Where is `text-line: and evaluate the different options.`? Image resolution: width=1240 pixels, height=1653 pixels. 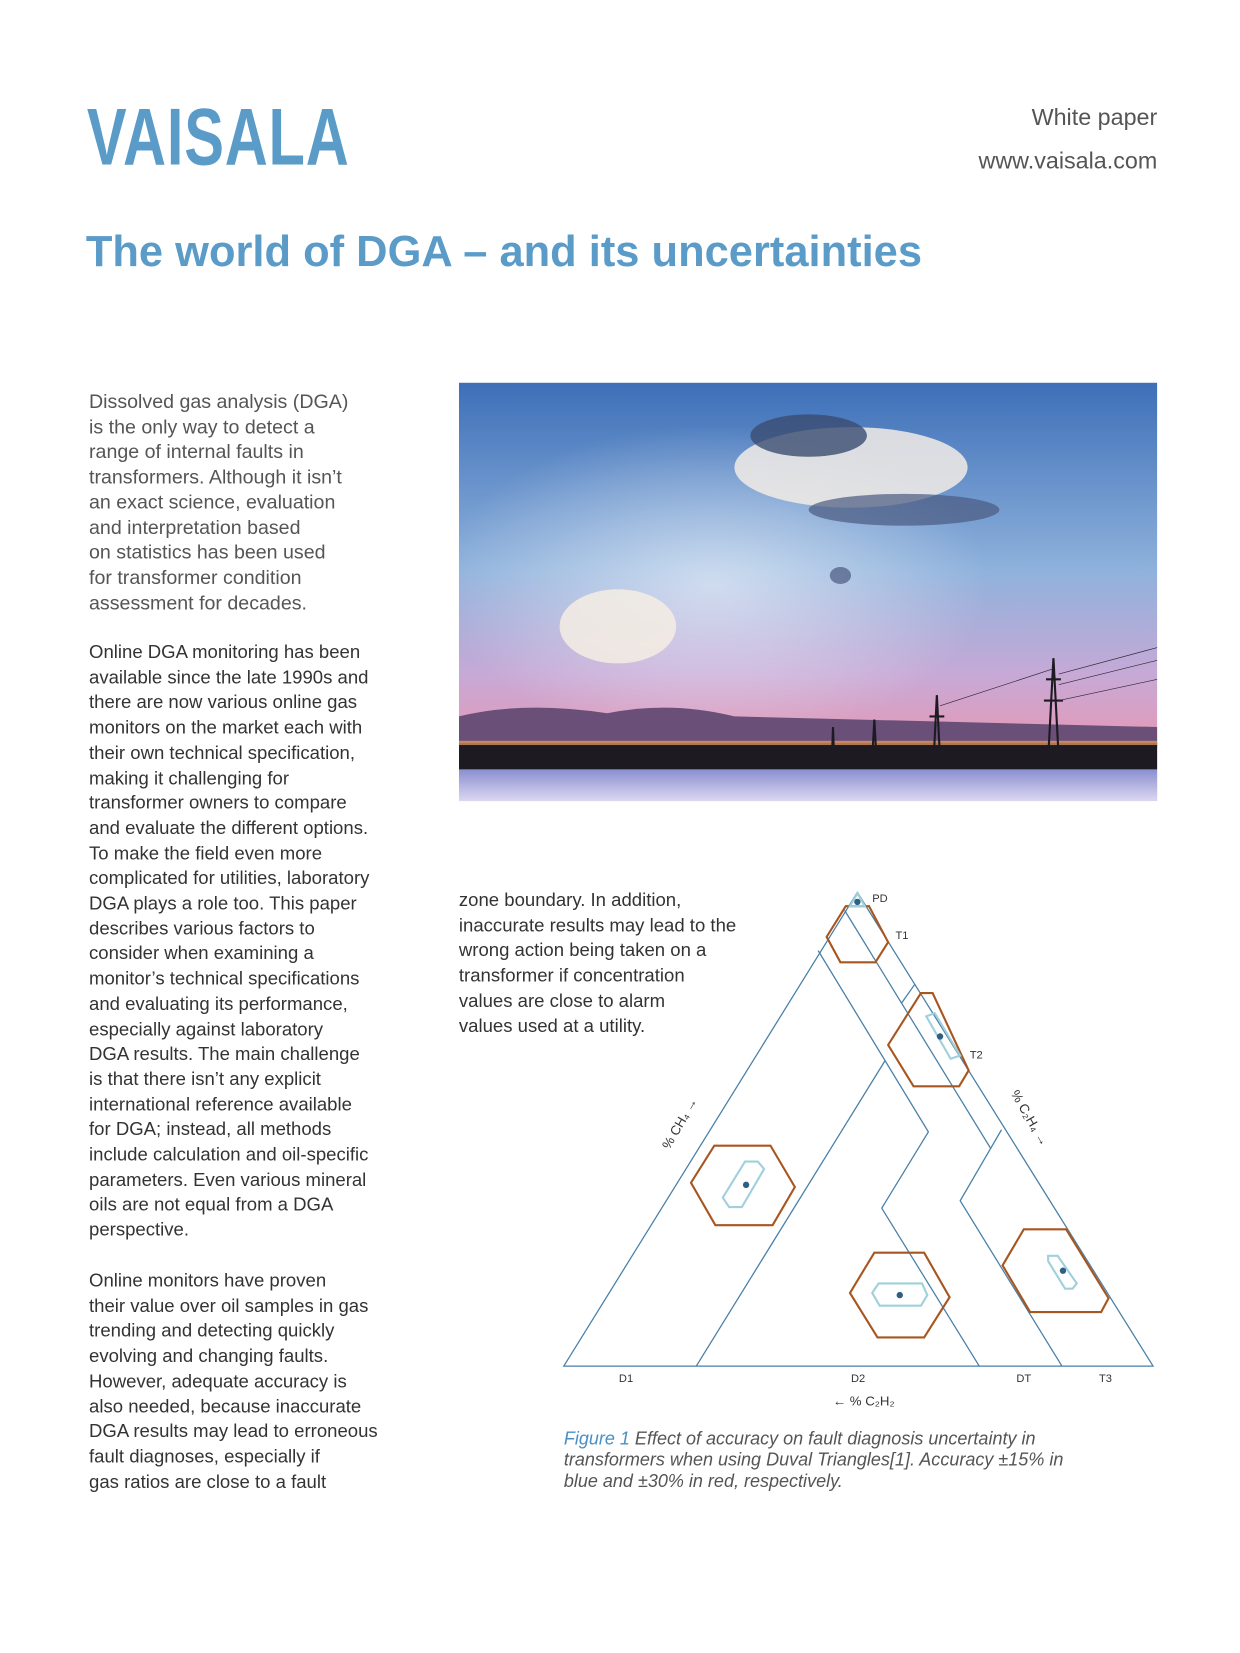 text-line: and evaluate the different options. is located at coordinates (229, 828).